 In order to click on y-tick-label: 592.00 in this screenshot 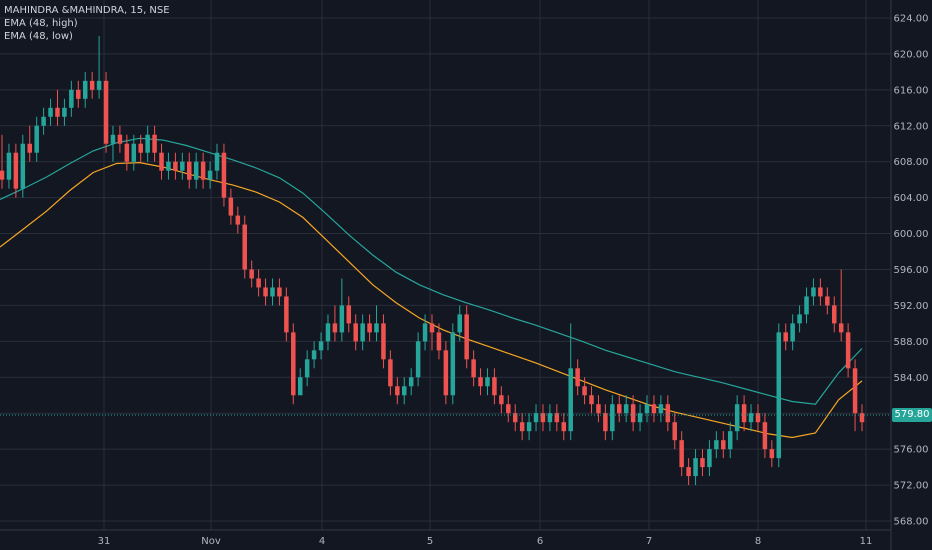, I will do `click(911, 306)`.